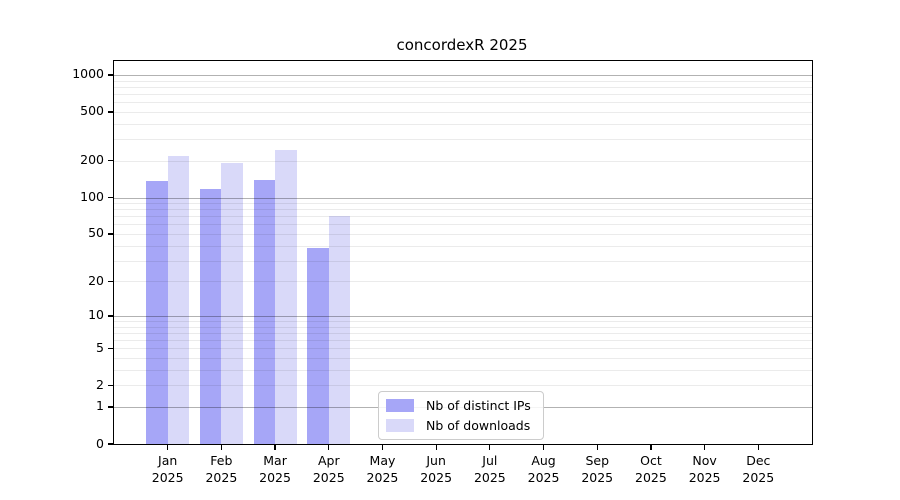 Image resolution: width=900 pixels, height=500 pixels. Describe the element at coordinates (543, 460) in the screenshot. I see `x-tick-month: Aug` at that location.